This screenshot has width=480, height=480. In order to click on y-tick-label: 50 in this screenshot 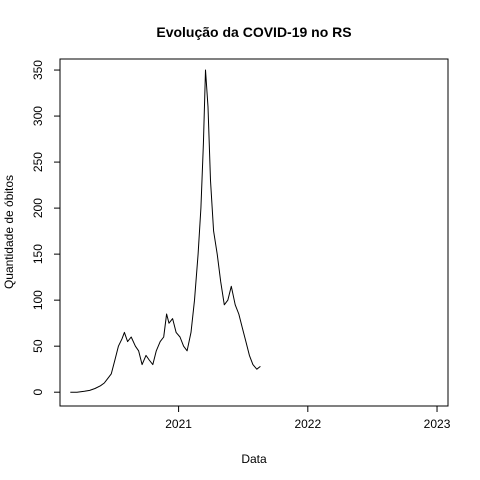, I will do `click(38, 346)`.